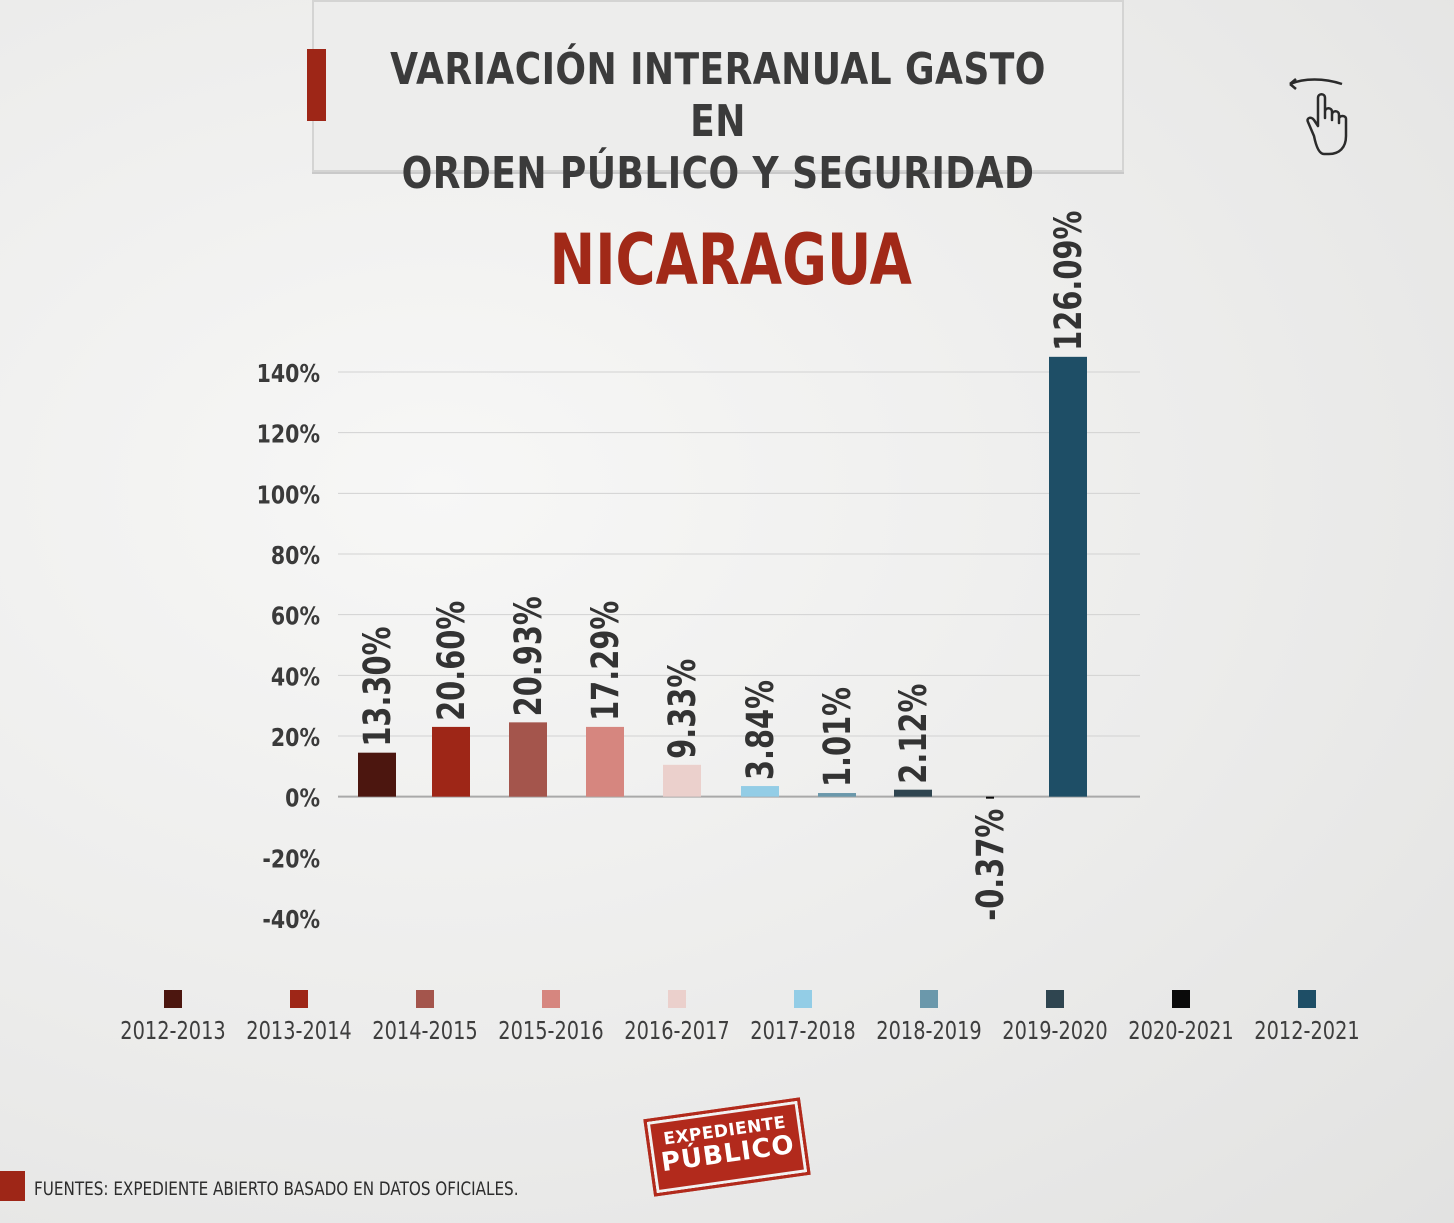 This screenshot has width=1454, height=1223. I want to click on legend-item: 2012-2021, so click(1307, 1017).